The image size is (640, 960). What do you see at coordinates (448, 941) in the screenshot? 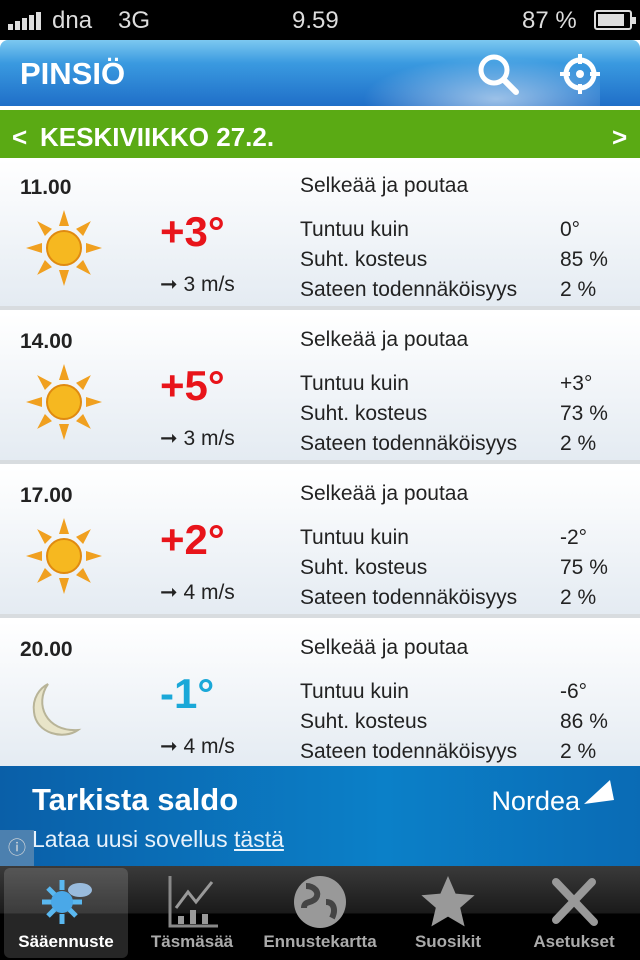
I see `tab-label: Suosikit` at bounding box center [448, 941].